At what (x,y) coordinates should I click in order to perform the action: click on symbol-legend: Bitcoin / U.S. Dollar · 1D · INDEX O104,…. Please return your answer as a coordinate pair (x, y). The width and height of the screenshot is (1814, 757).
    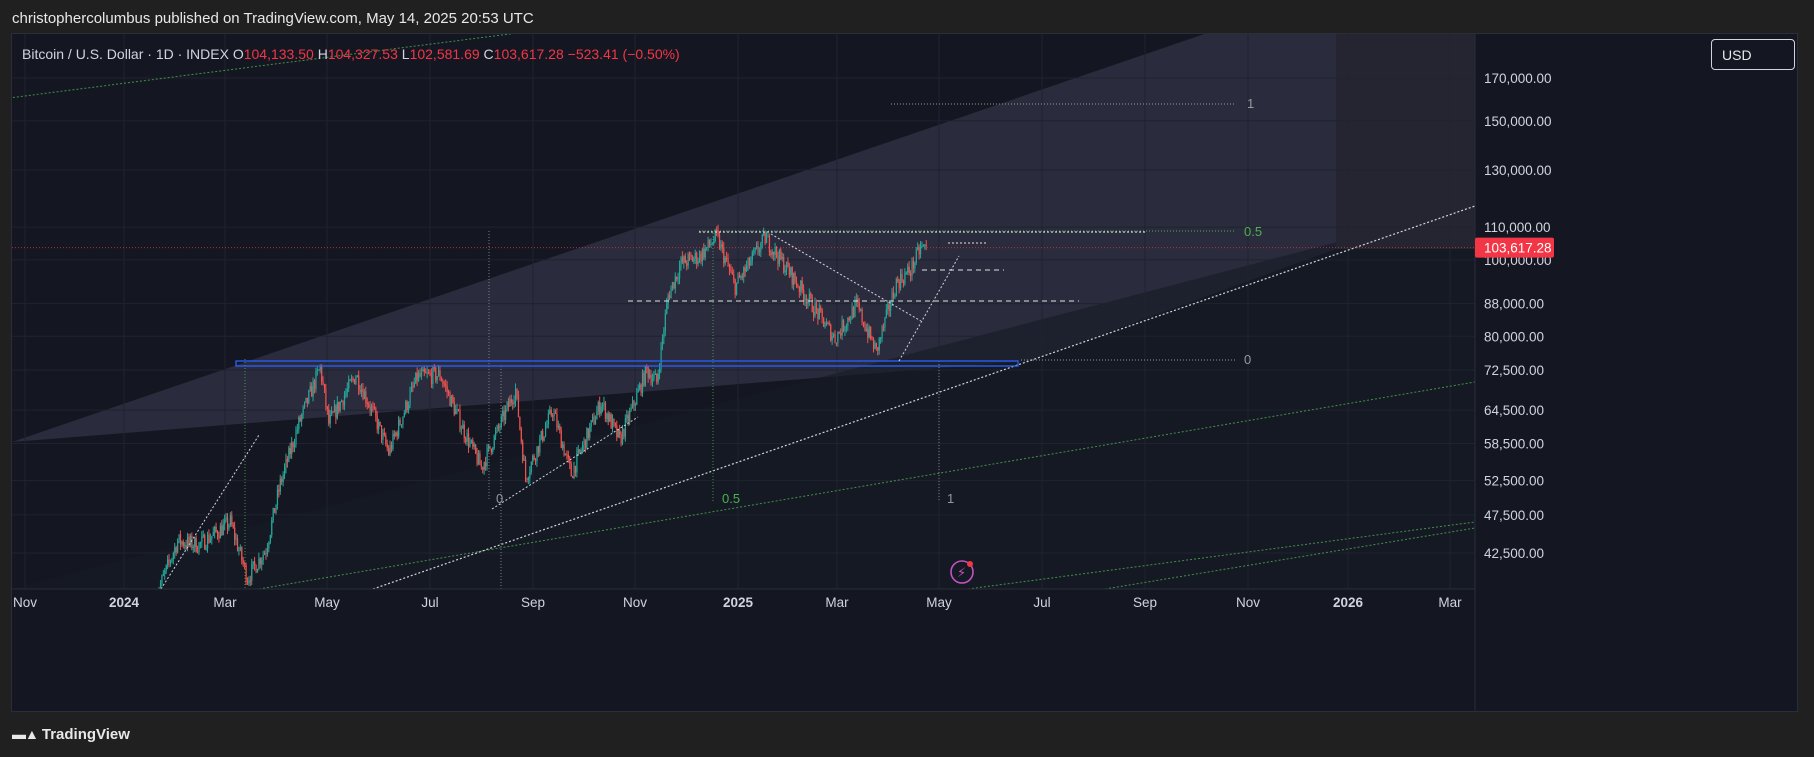
    Looking at the image, I should click on (351, 54).